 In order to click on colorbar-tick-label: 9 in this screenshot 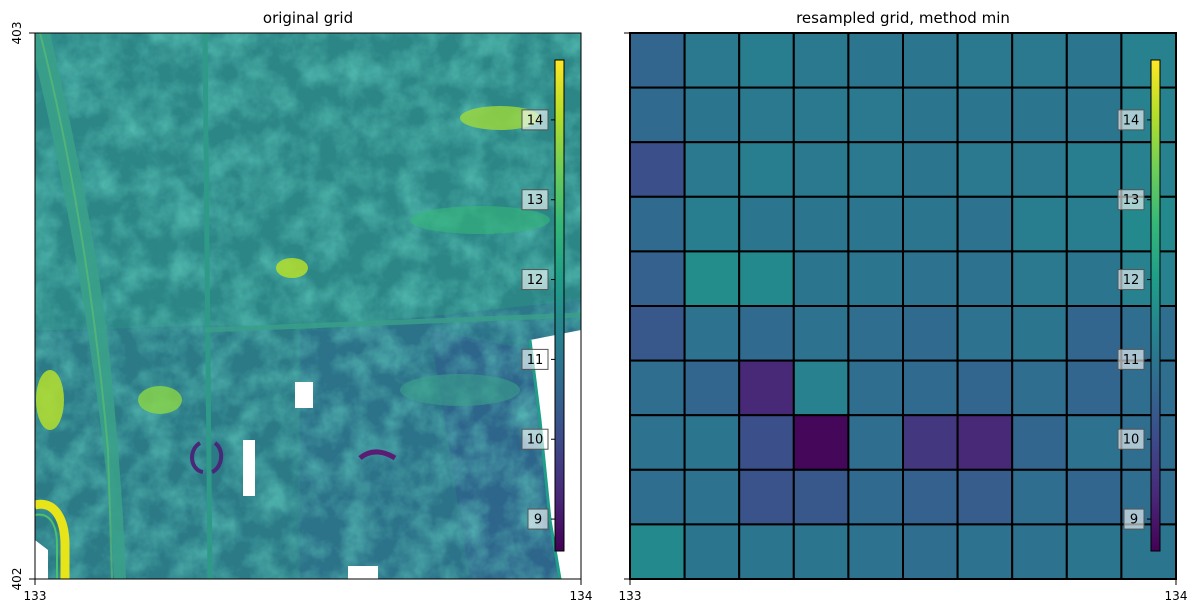, I will do `click(1134, 520)`.